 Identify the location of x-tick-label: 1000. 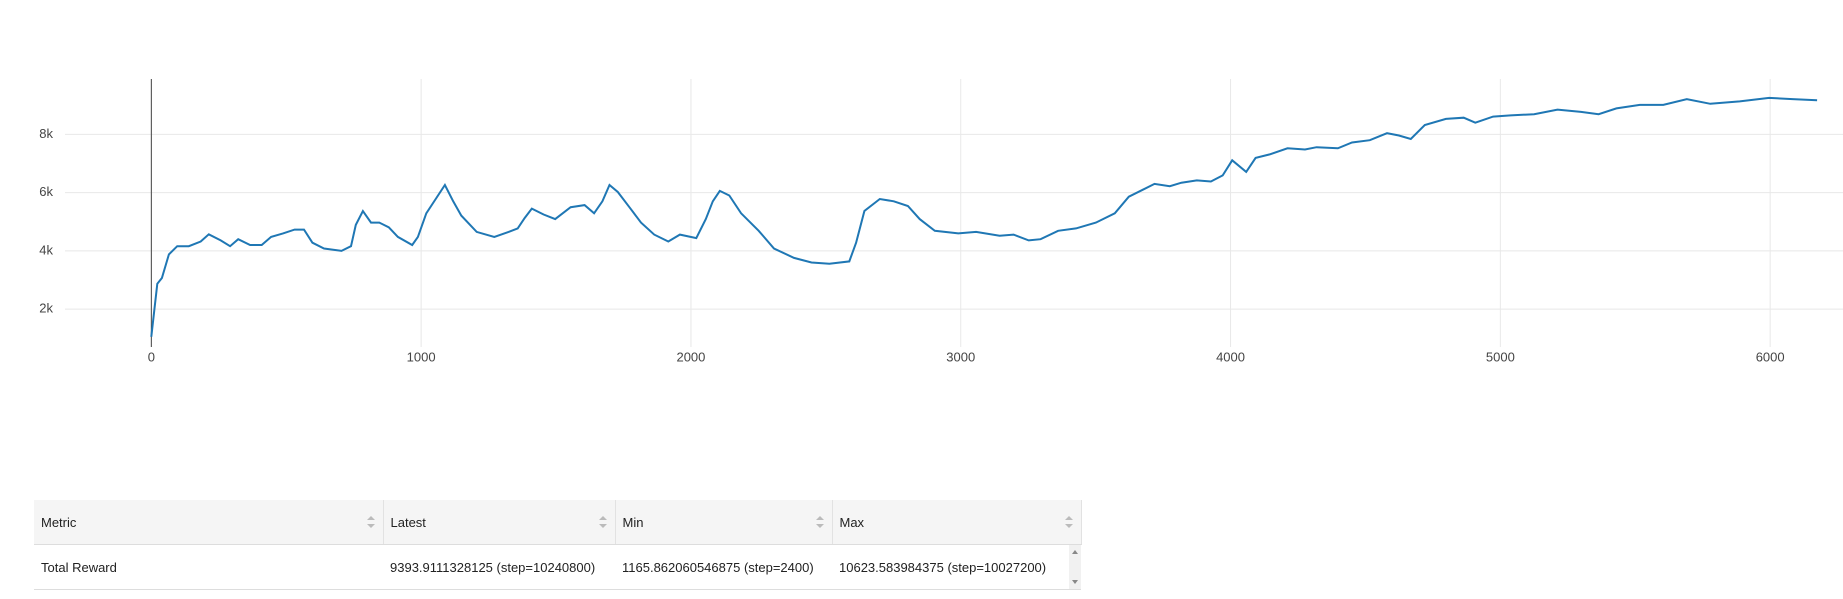
(421, 356).